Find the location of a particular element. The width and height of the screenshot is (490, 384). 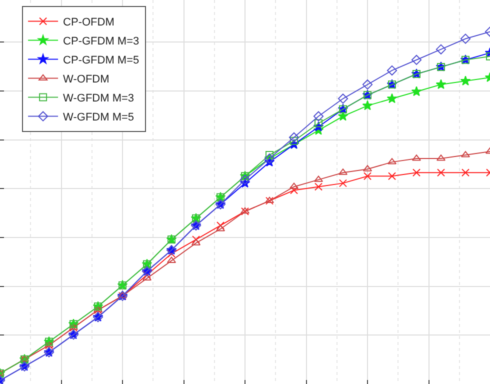

legend-label: CP-GFDM M=3 is located at coordinates (101, 42).